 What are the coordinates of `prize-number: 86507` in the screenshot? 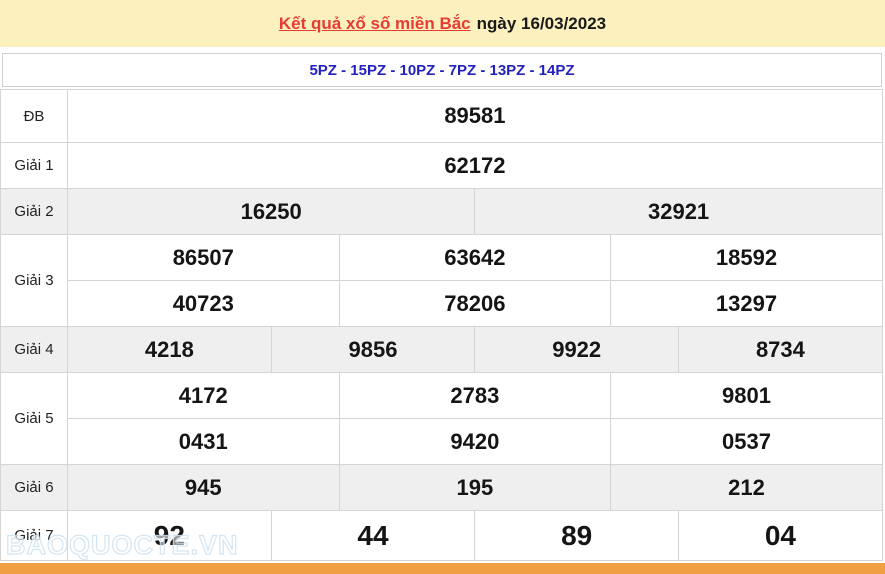 It's located at (203, 257).